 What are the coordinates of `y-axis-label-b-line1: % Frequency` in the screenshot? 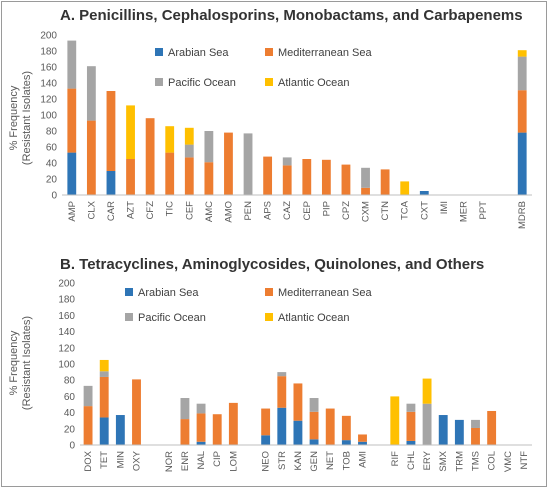 It's located at (14, 362).